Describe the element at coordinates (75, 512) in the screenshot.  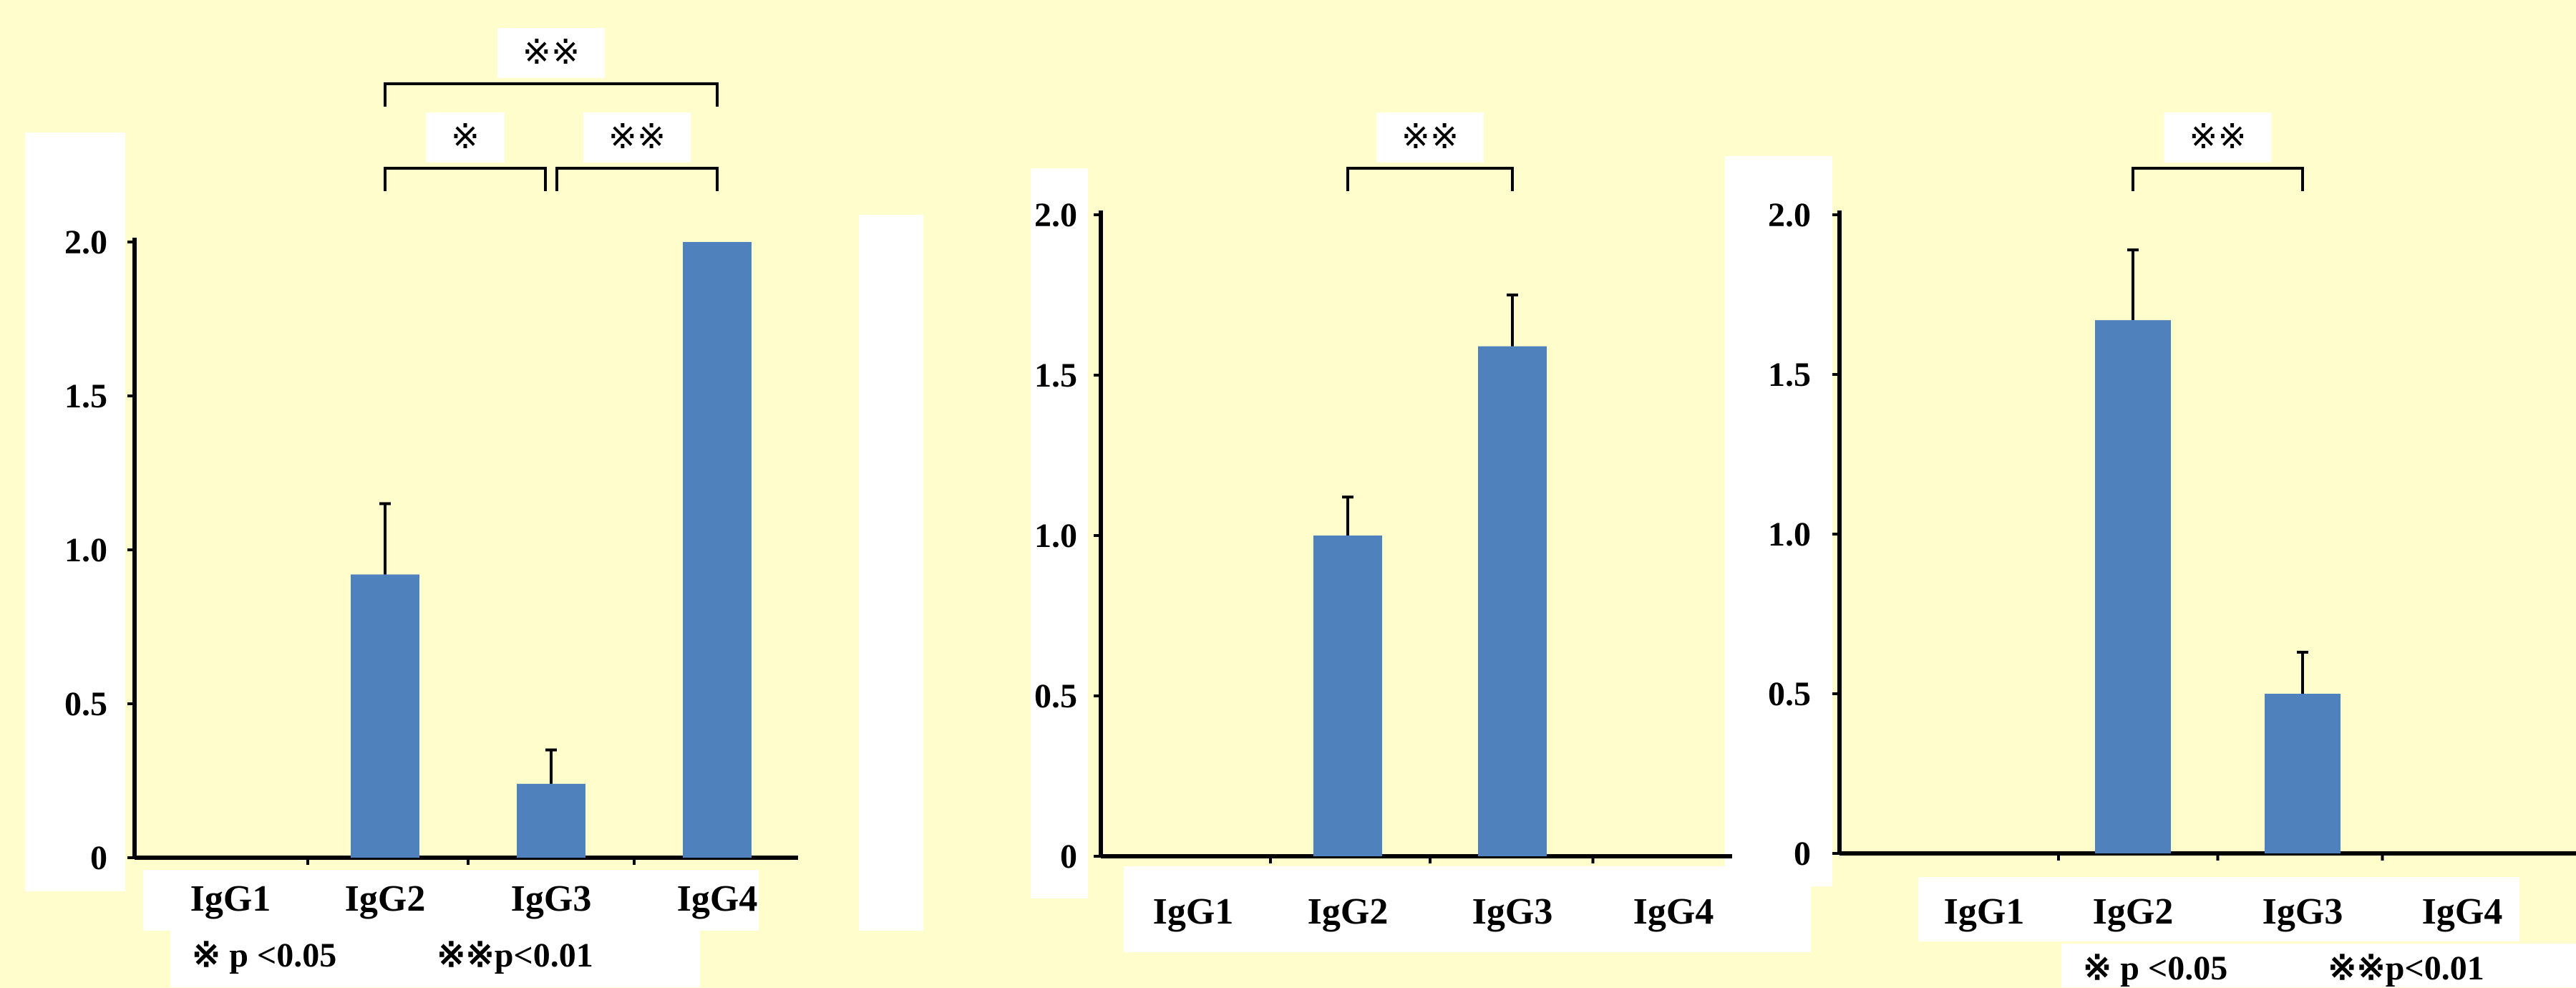
I see `white-strip-left-axis-bg` at that location.